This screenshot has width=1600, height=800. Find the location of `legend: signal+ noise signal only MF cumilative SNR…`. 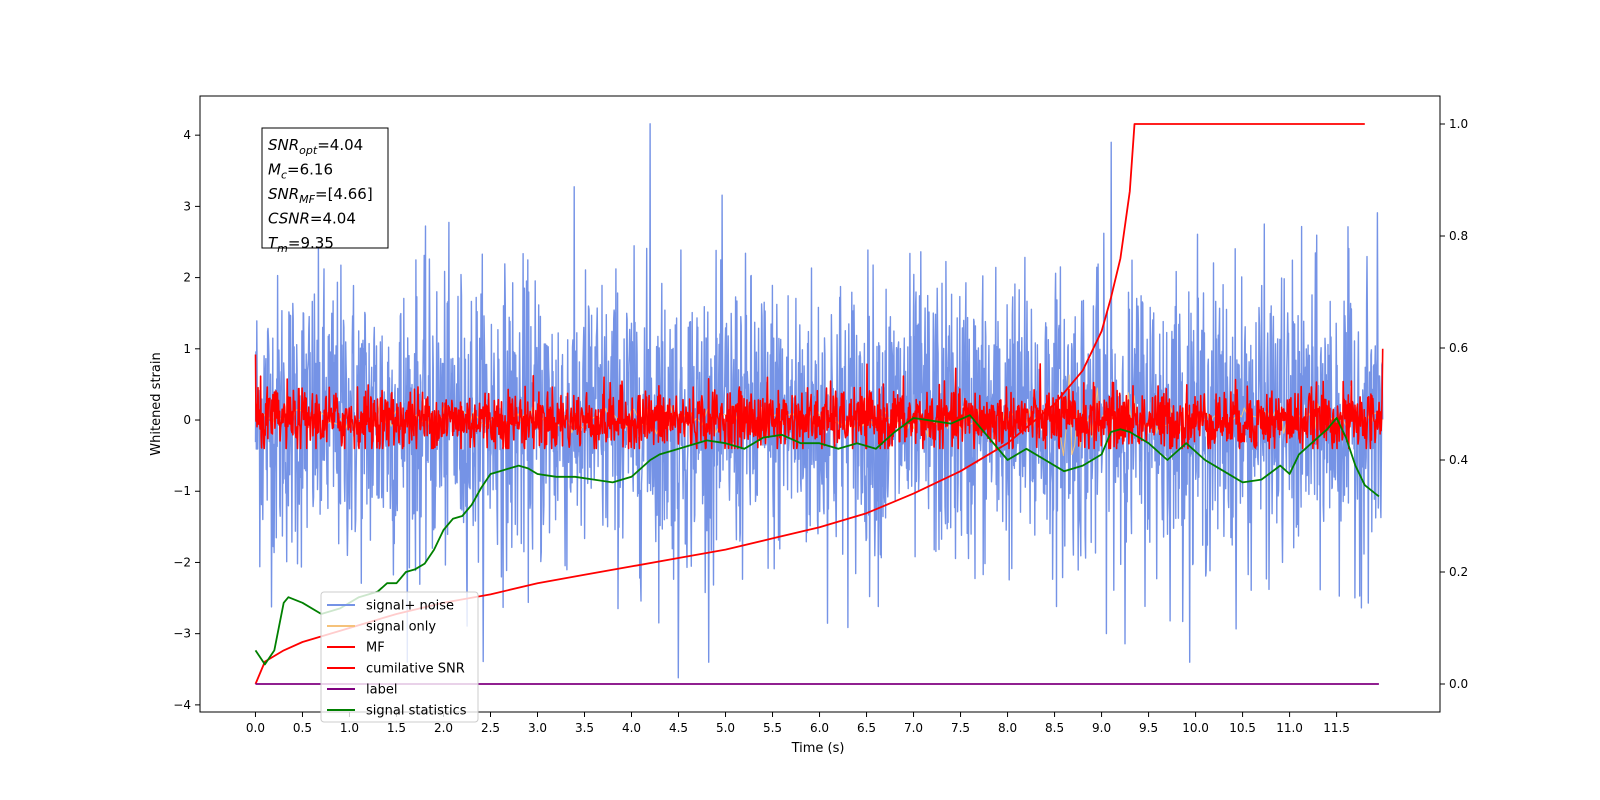

legend: signal+ noise signal only MF cumilative SNR… is located at coordinates (399, 657).